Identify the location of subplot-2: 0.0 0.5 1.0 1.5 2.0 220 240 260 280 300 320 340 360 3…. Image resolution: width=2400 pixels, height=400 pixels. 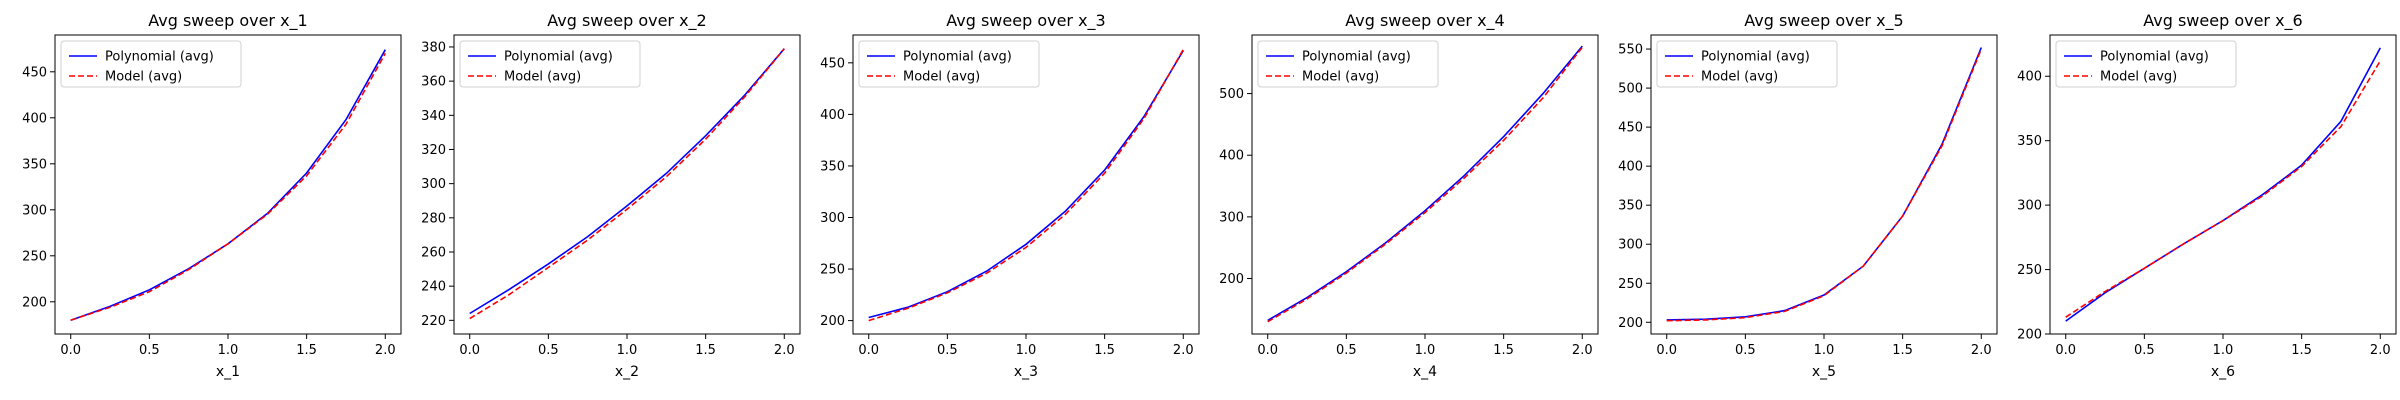
(611, 195).